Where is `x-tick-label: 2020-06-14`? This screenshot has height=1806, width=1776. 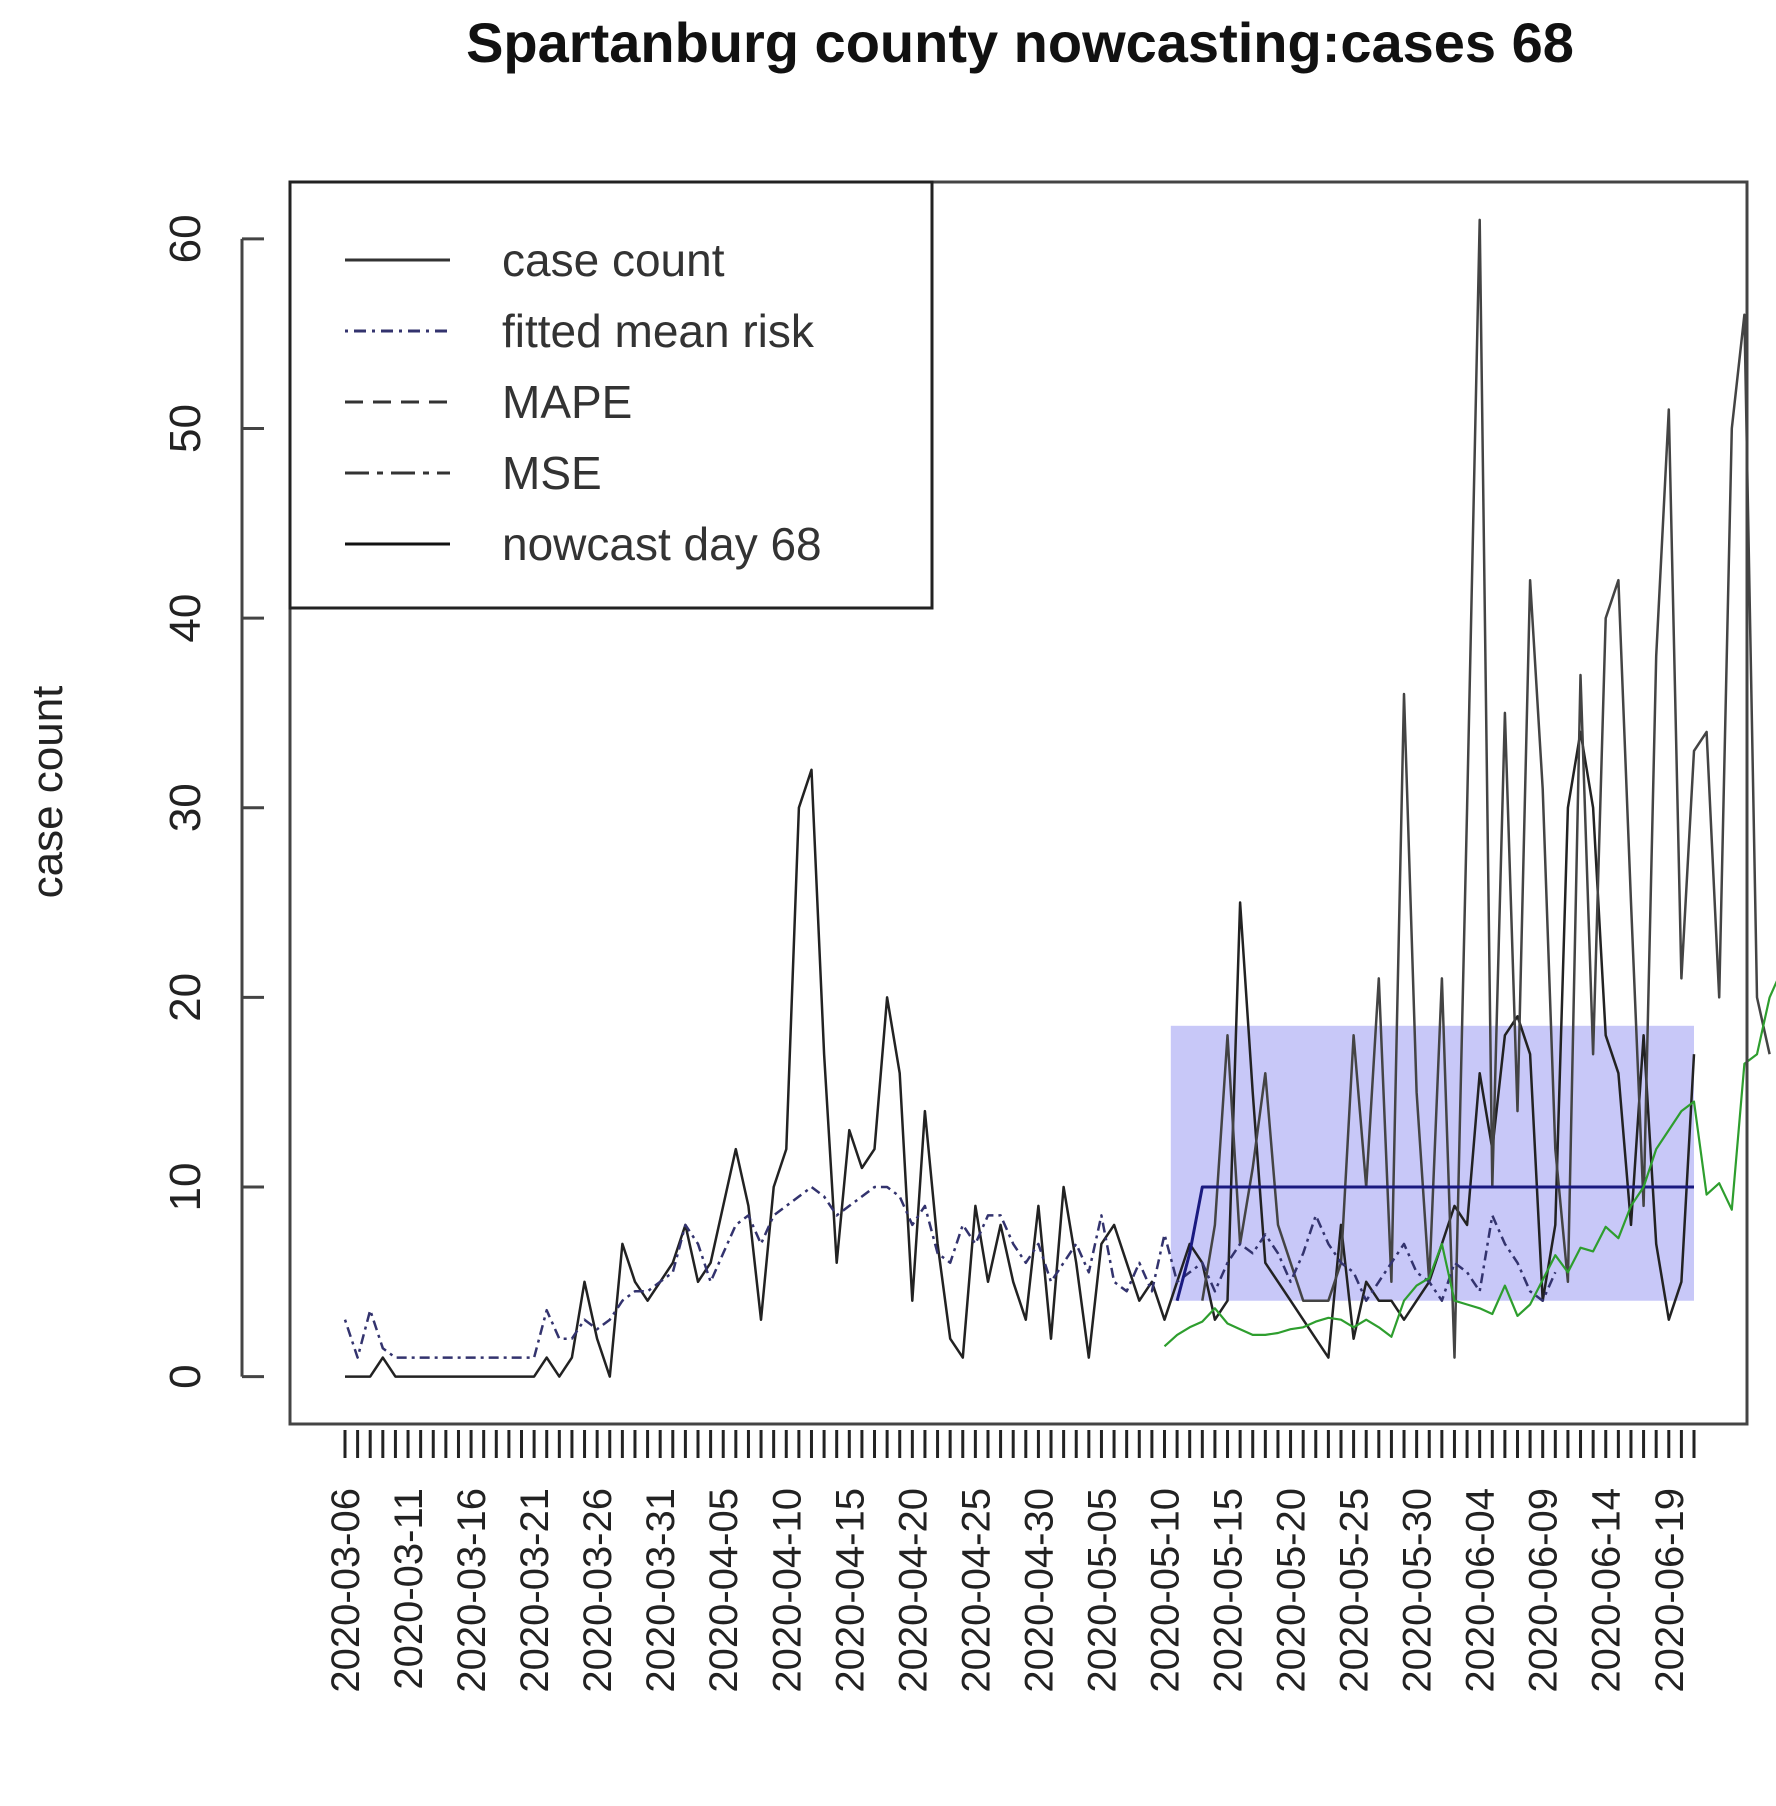
x-tick-label: 2020-06-14 is located at coordinates (1607, 1590).